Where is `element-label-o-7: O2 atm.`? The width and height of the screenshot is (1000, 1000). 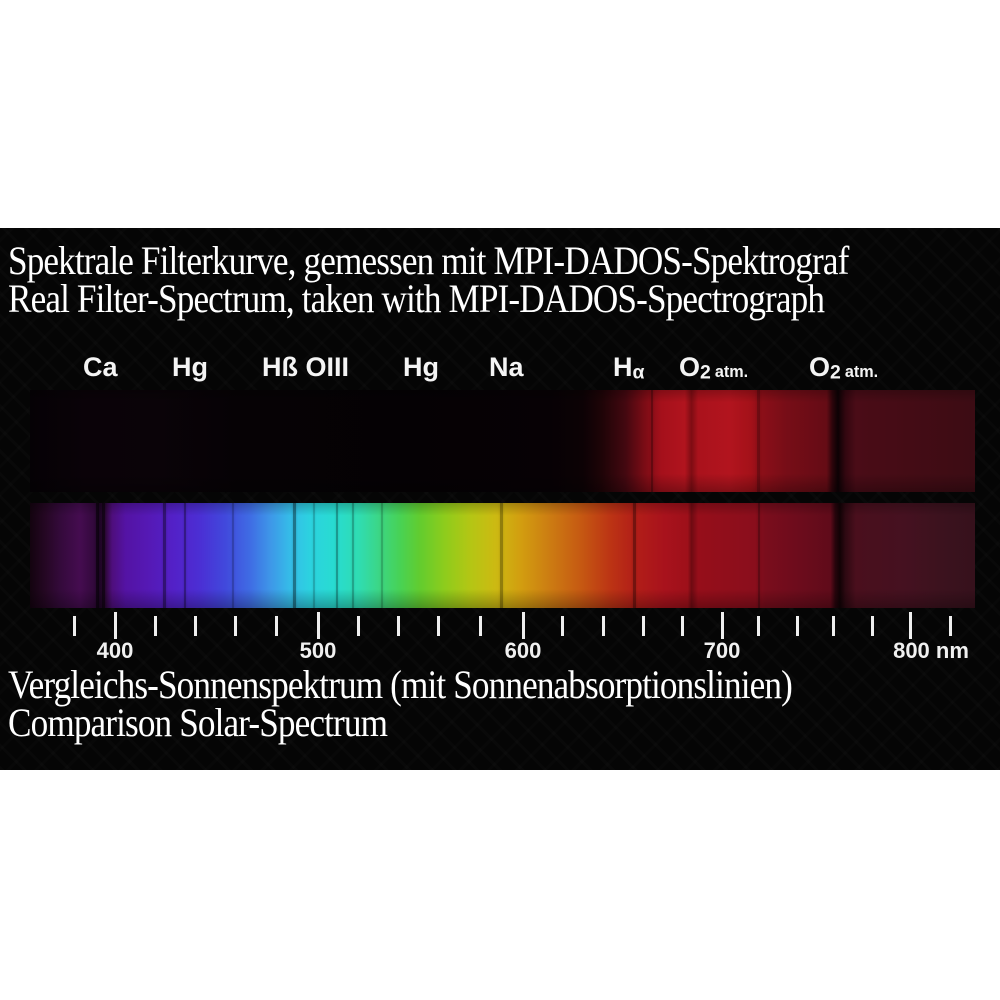 element-label-o-7: O2 atm. is located at coordinates (844, 368).